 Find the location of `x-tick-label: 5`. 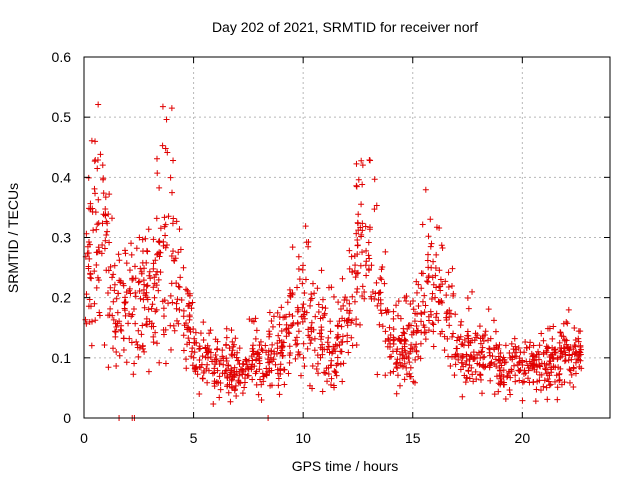

x-tick-label: 5 is located at coordinates (194, 438).